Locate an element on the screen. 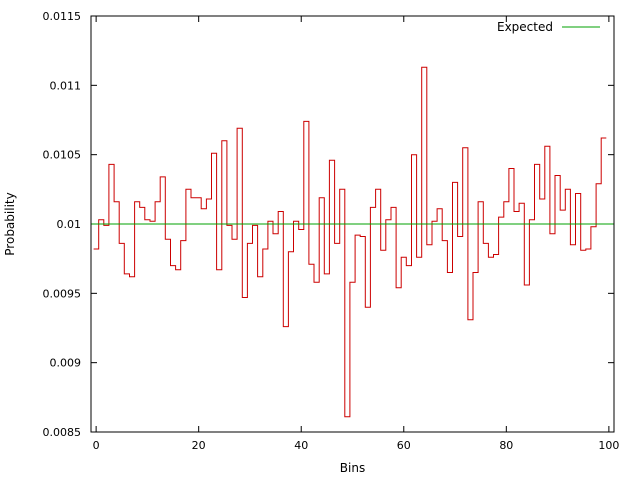 Image resolution: width=640 pixels, height=480 pixels. y-tick-label: 0.0115 is located at coordinates (62, 16).